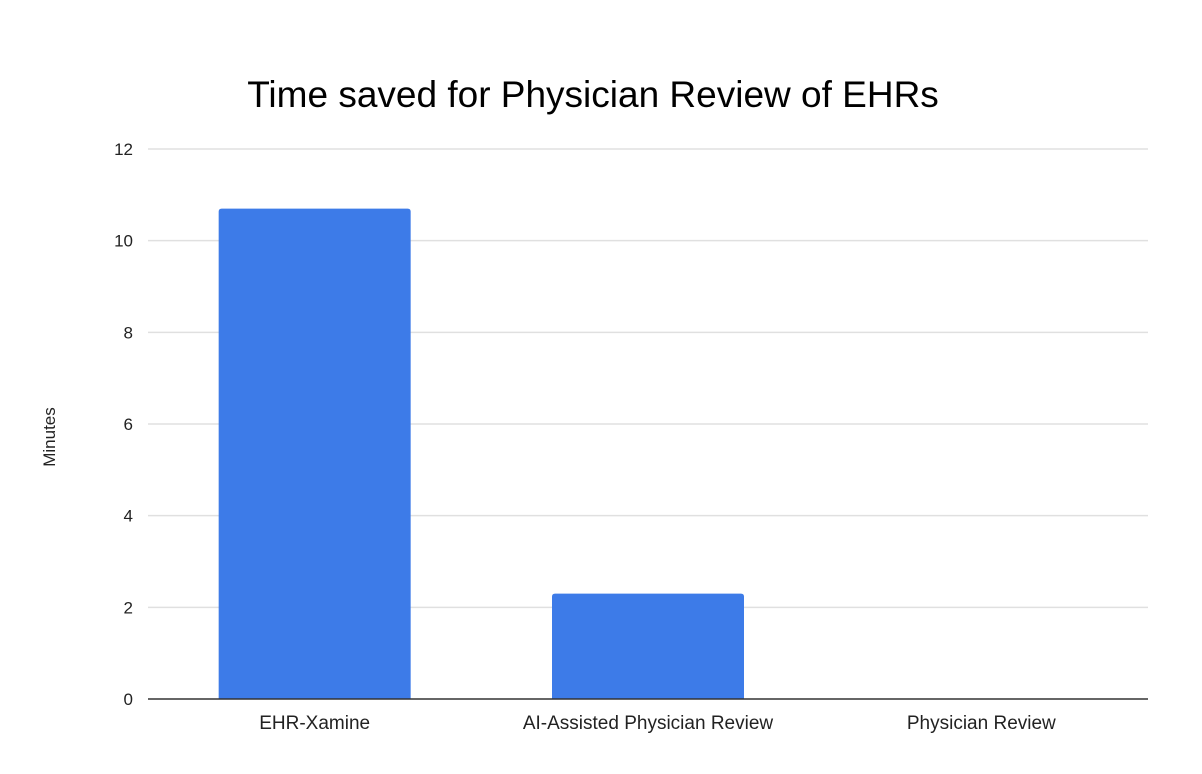 Image resolution: width=1202 pixels, height=774 pixels. I want to click on y-tick-label: 0, so click(128, 699).